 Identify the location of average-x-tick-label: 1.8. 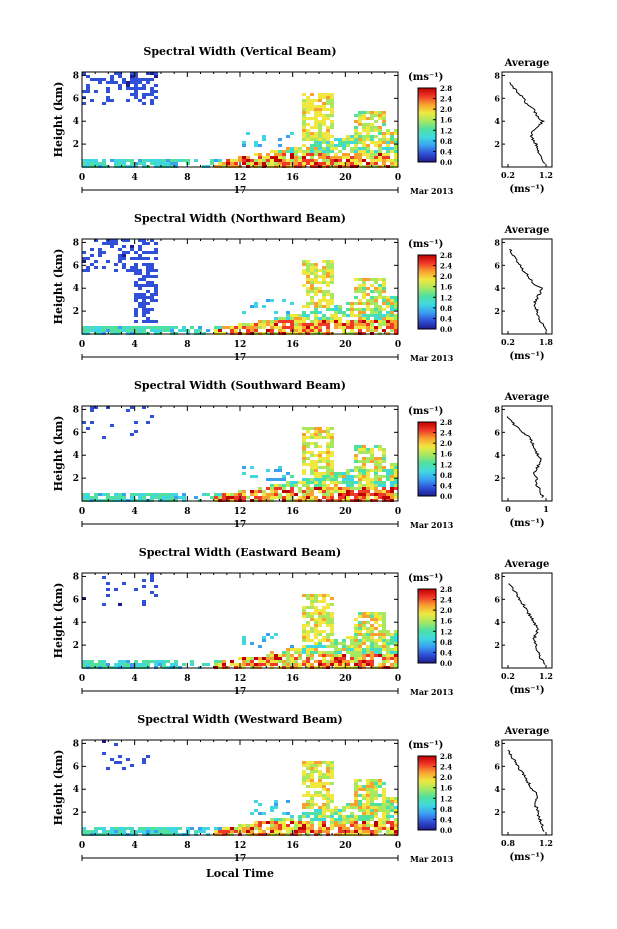
(546, 342).